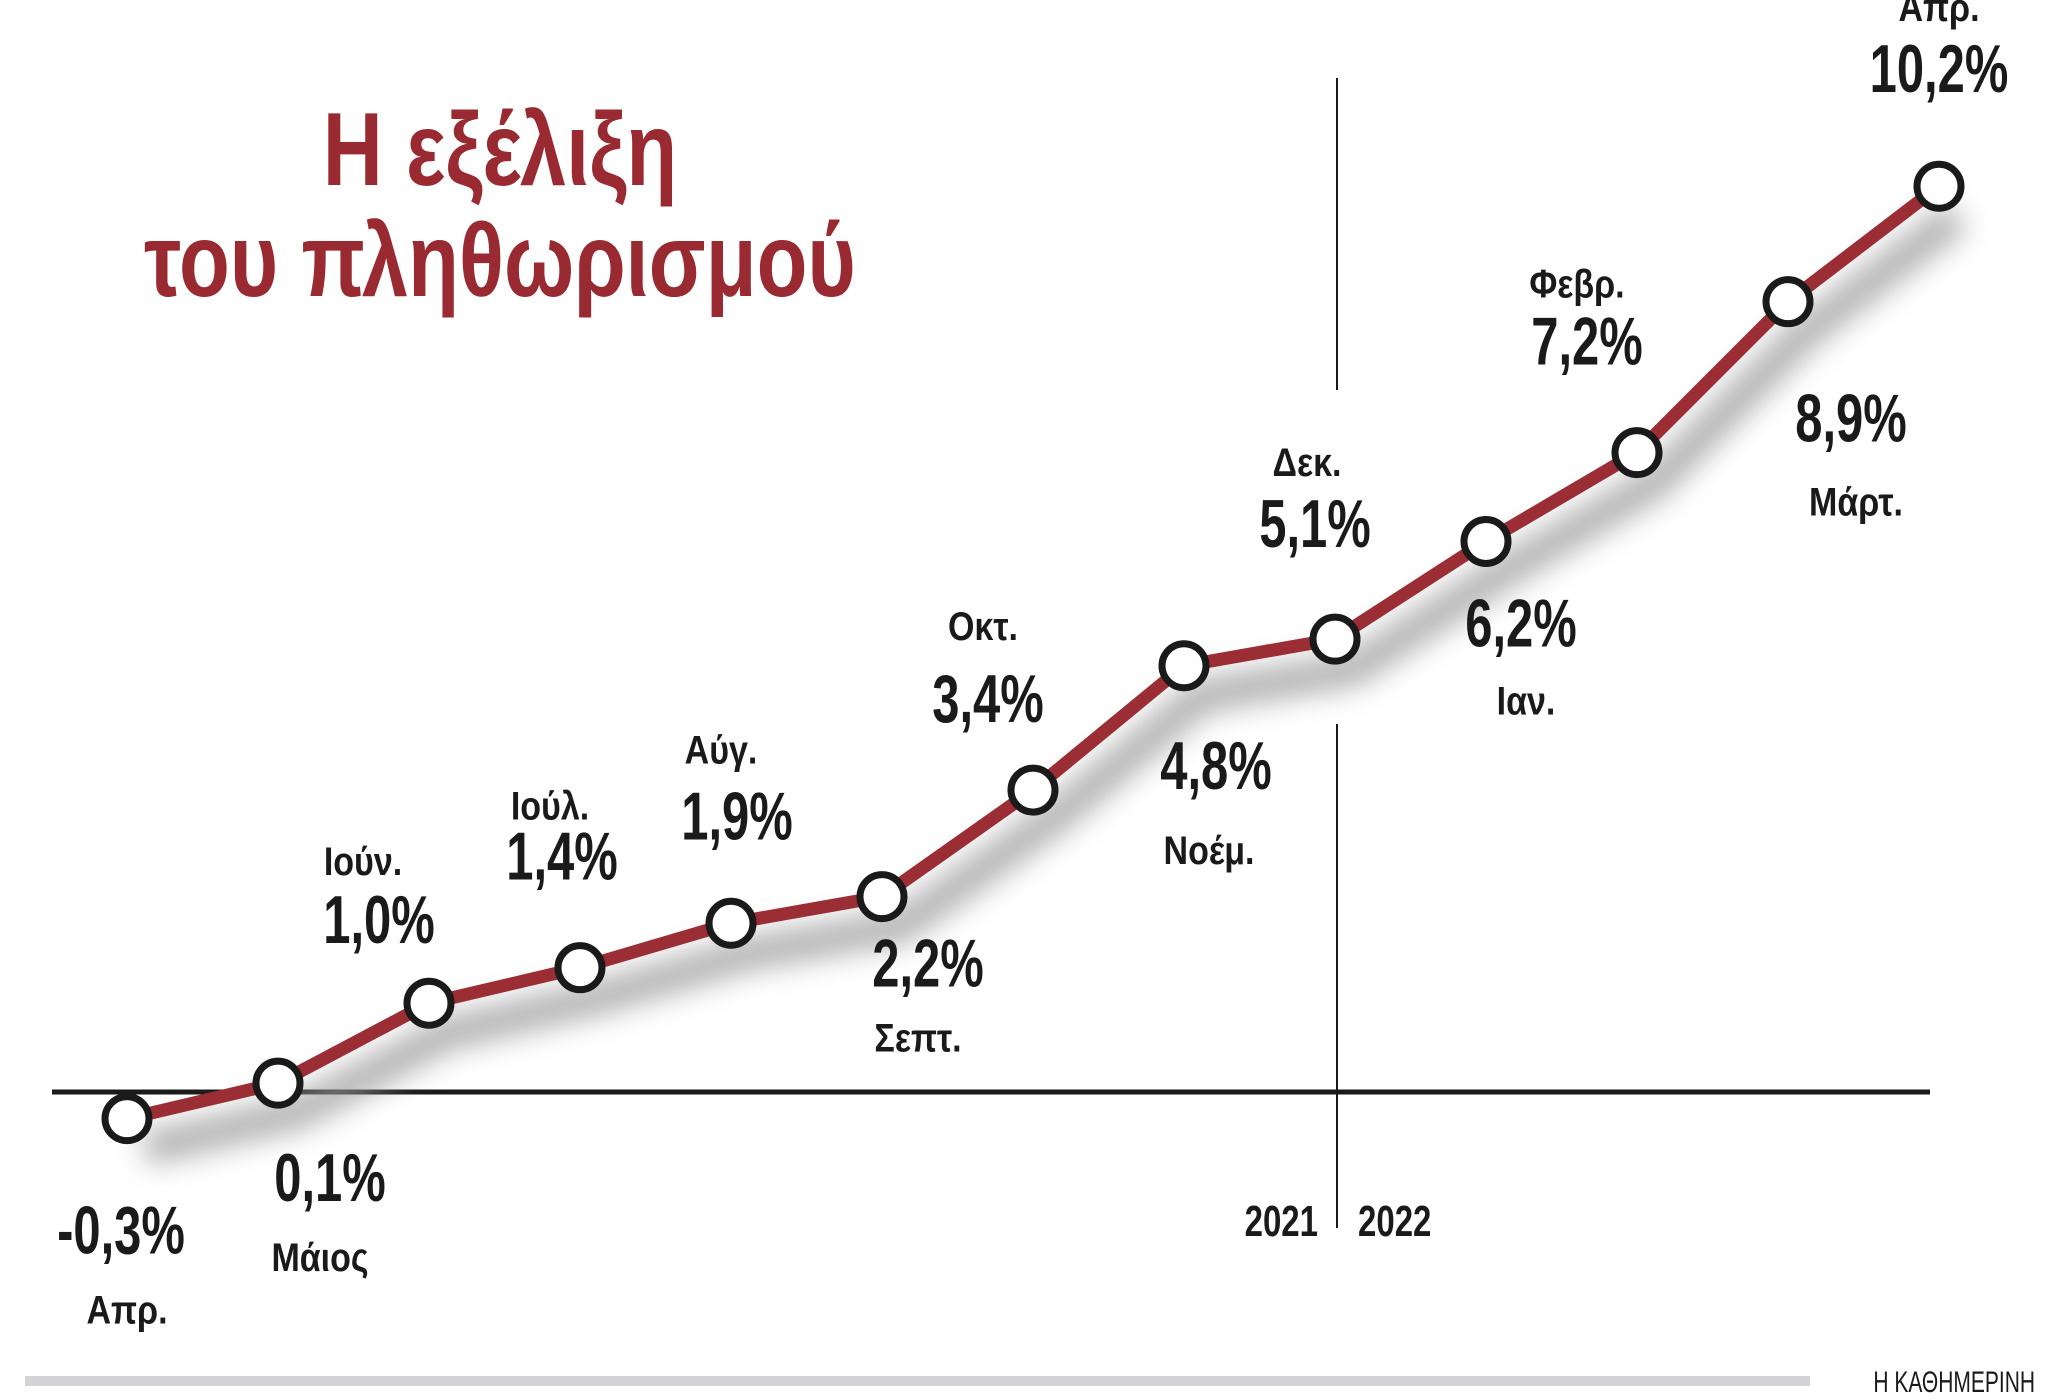 This screenshot has width=2048, height=1400. What do you see at coordinates (1576, 283) in the screenshot?
I see `month-label: Φεβρ.` at bounding box center [1576, 283].